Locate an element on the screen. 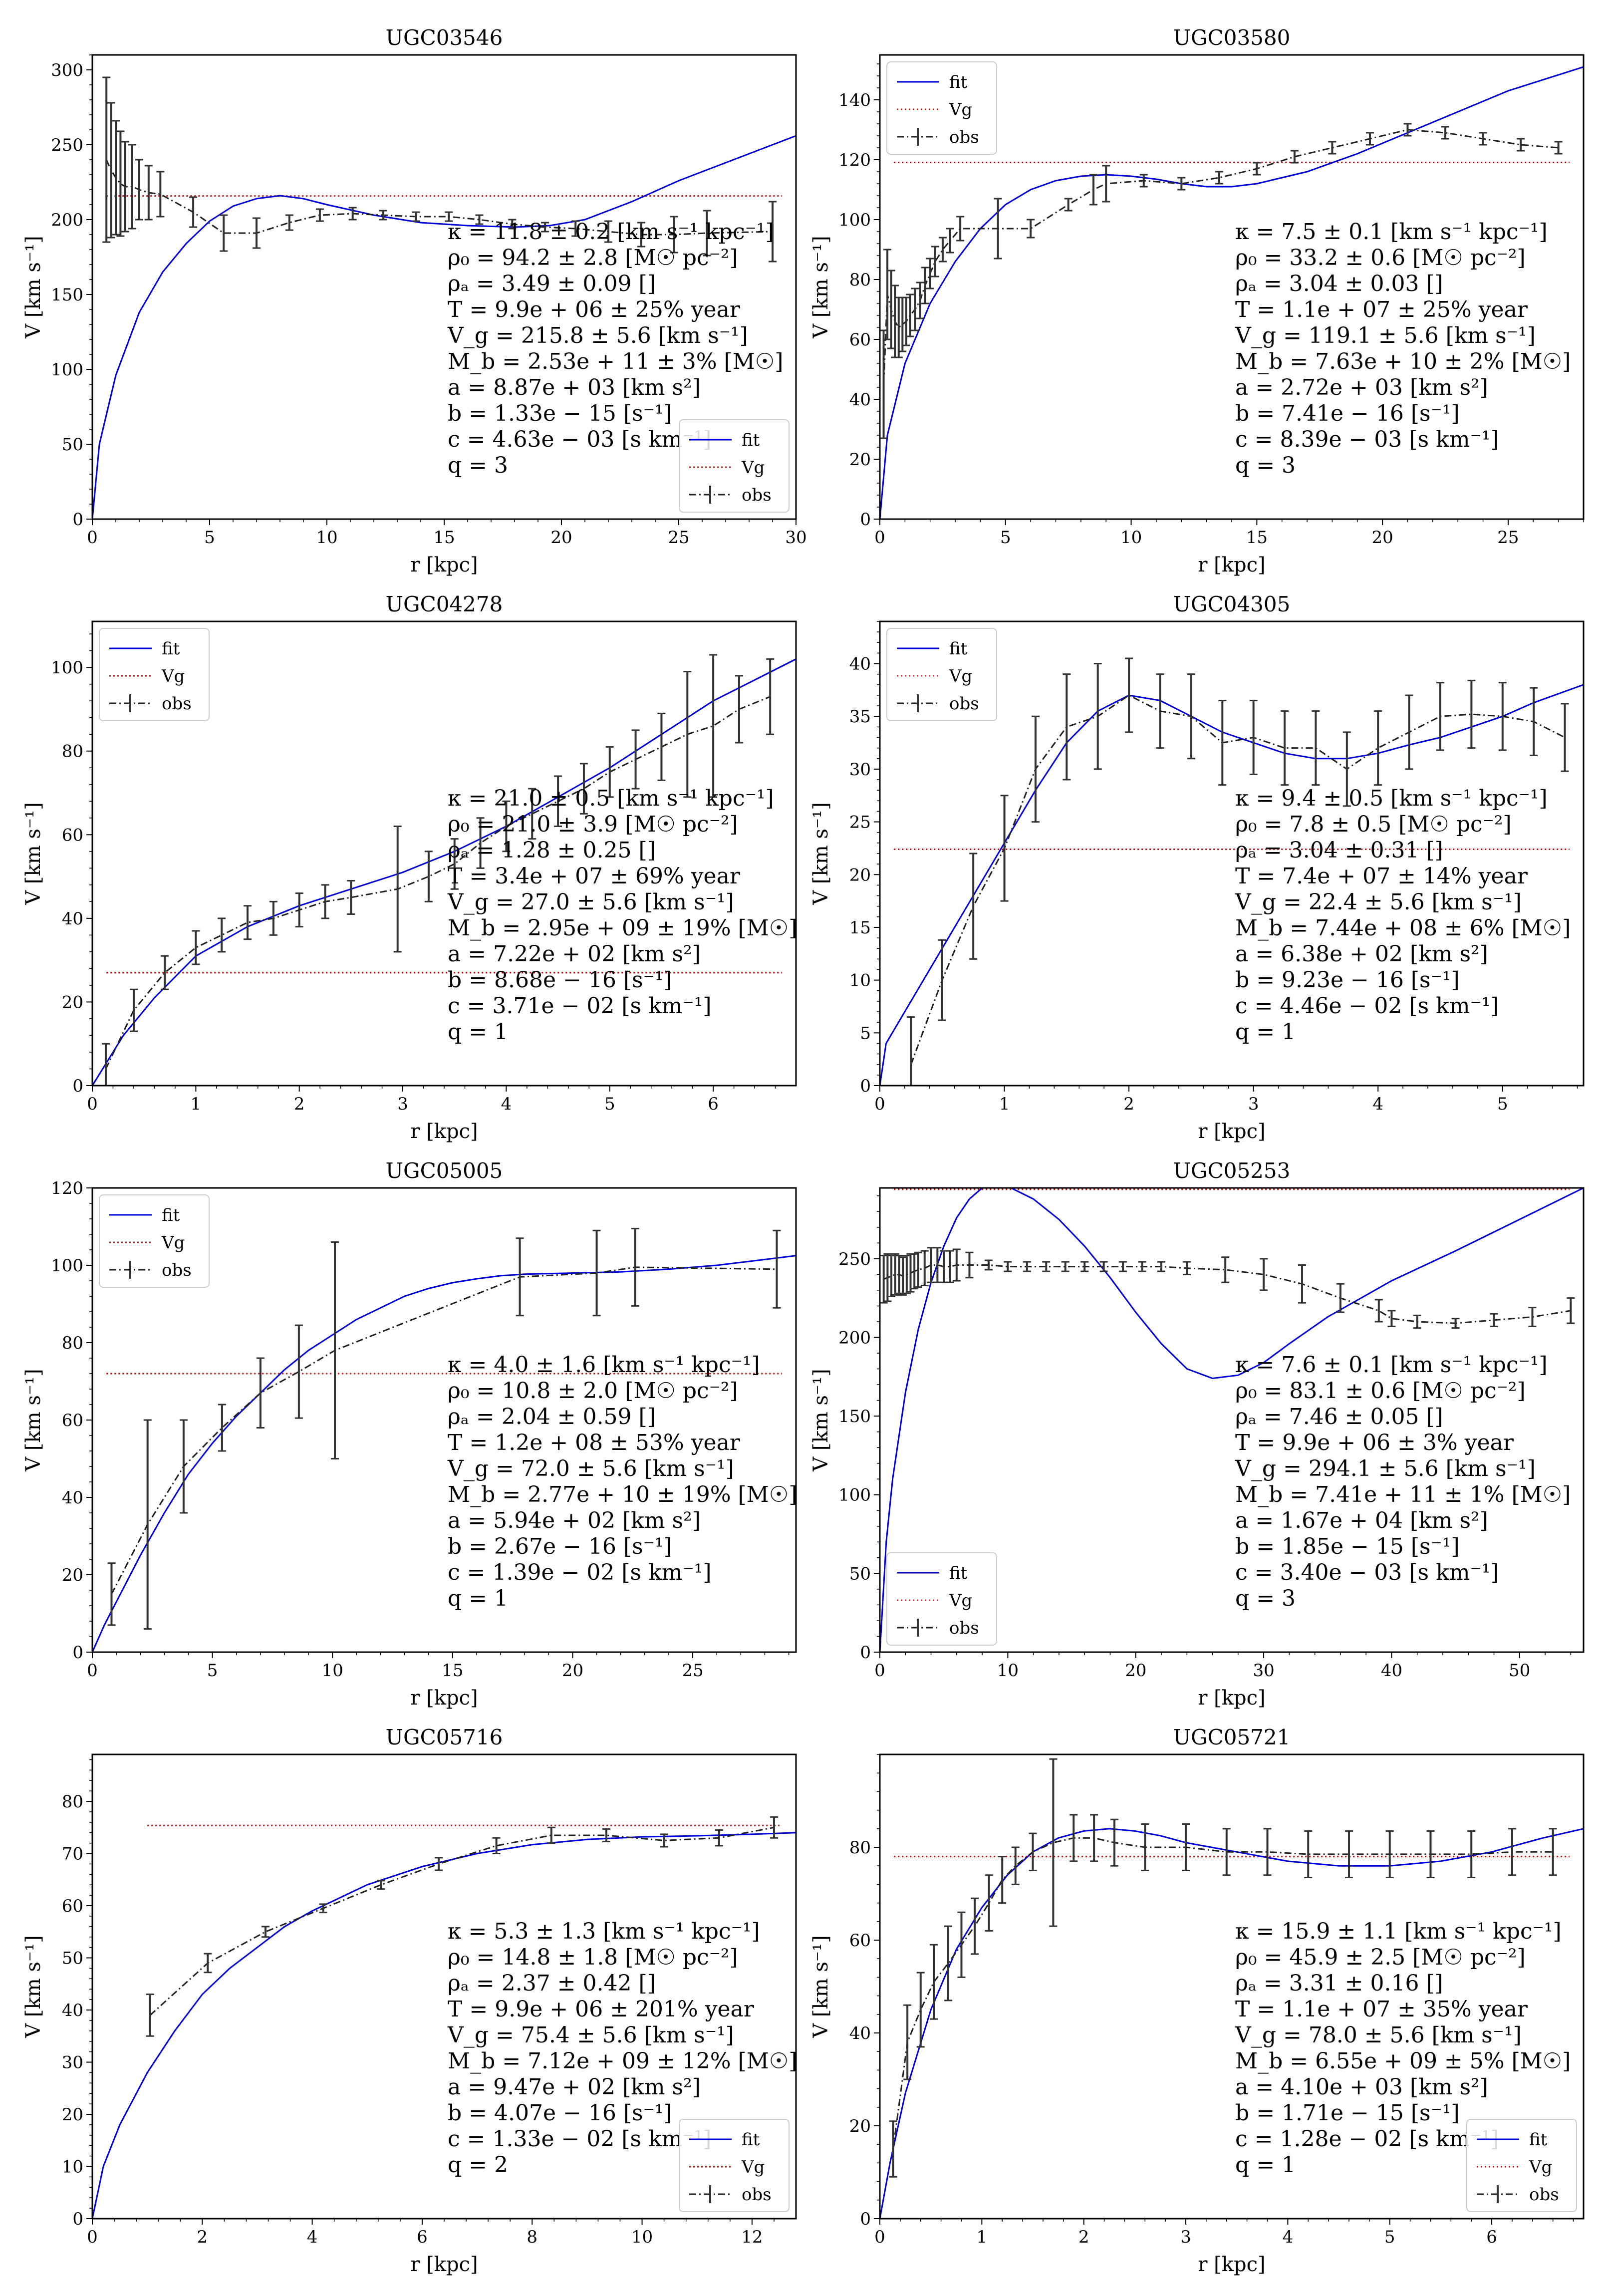 The width and height of the screenshot is (1601, 2296). param-annotation: T = 1.1e + 07 ± 25% year is located at coordinates (1381, 309).